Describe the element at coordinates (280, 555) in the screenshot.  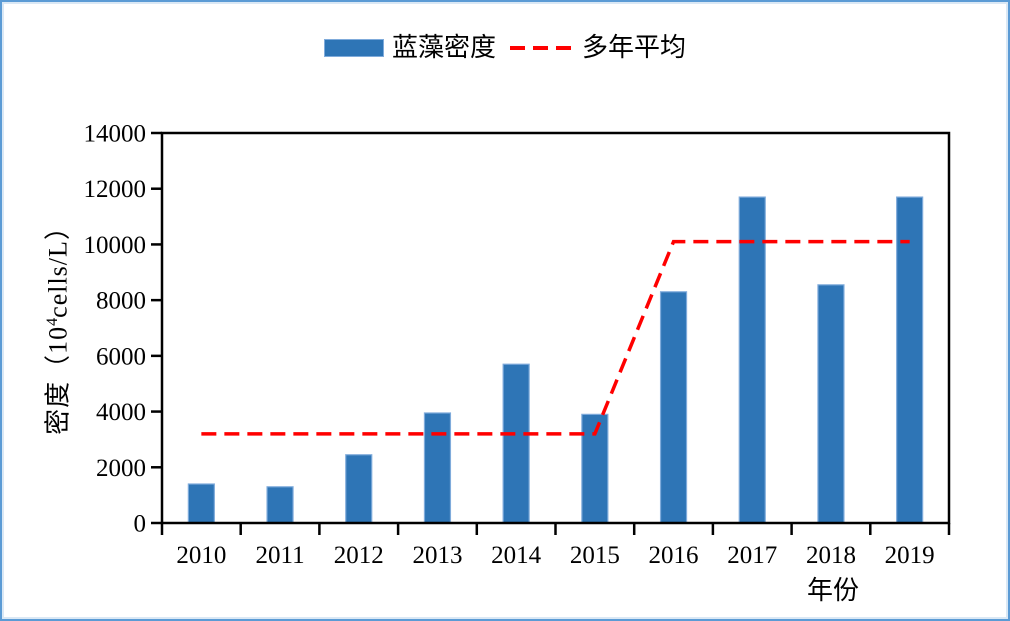
I see `x-tick-label: 2011` at that location.